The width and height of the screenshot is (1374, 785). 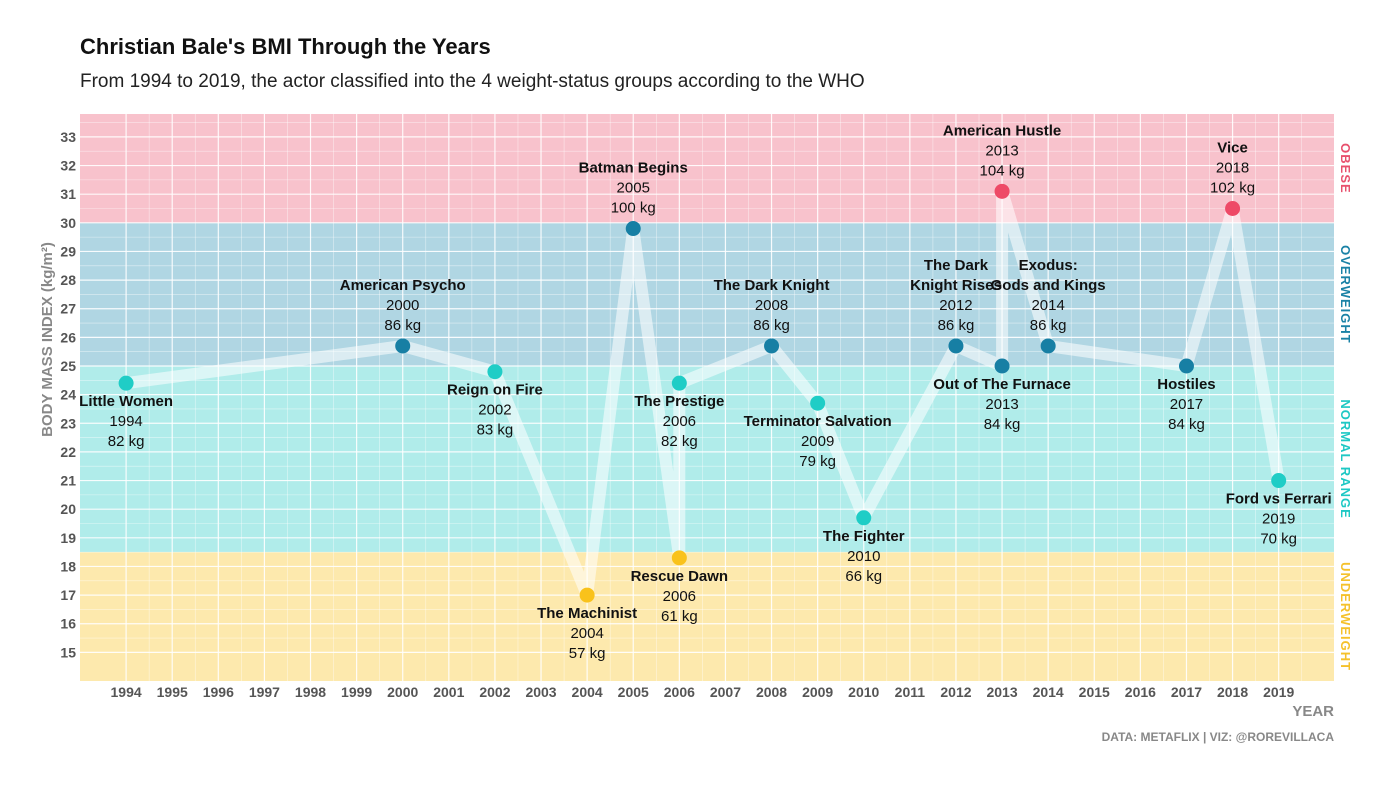 I want to click on film-year-label: 2000, so click(x=402, y=305).